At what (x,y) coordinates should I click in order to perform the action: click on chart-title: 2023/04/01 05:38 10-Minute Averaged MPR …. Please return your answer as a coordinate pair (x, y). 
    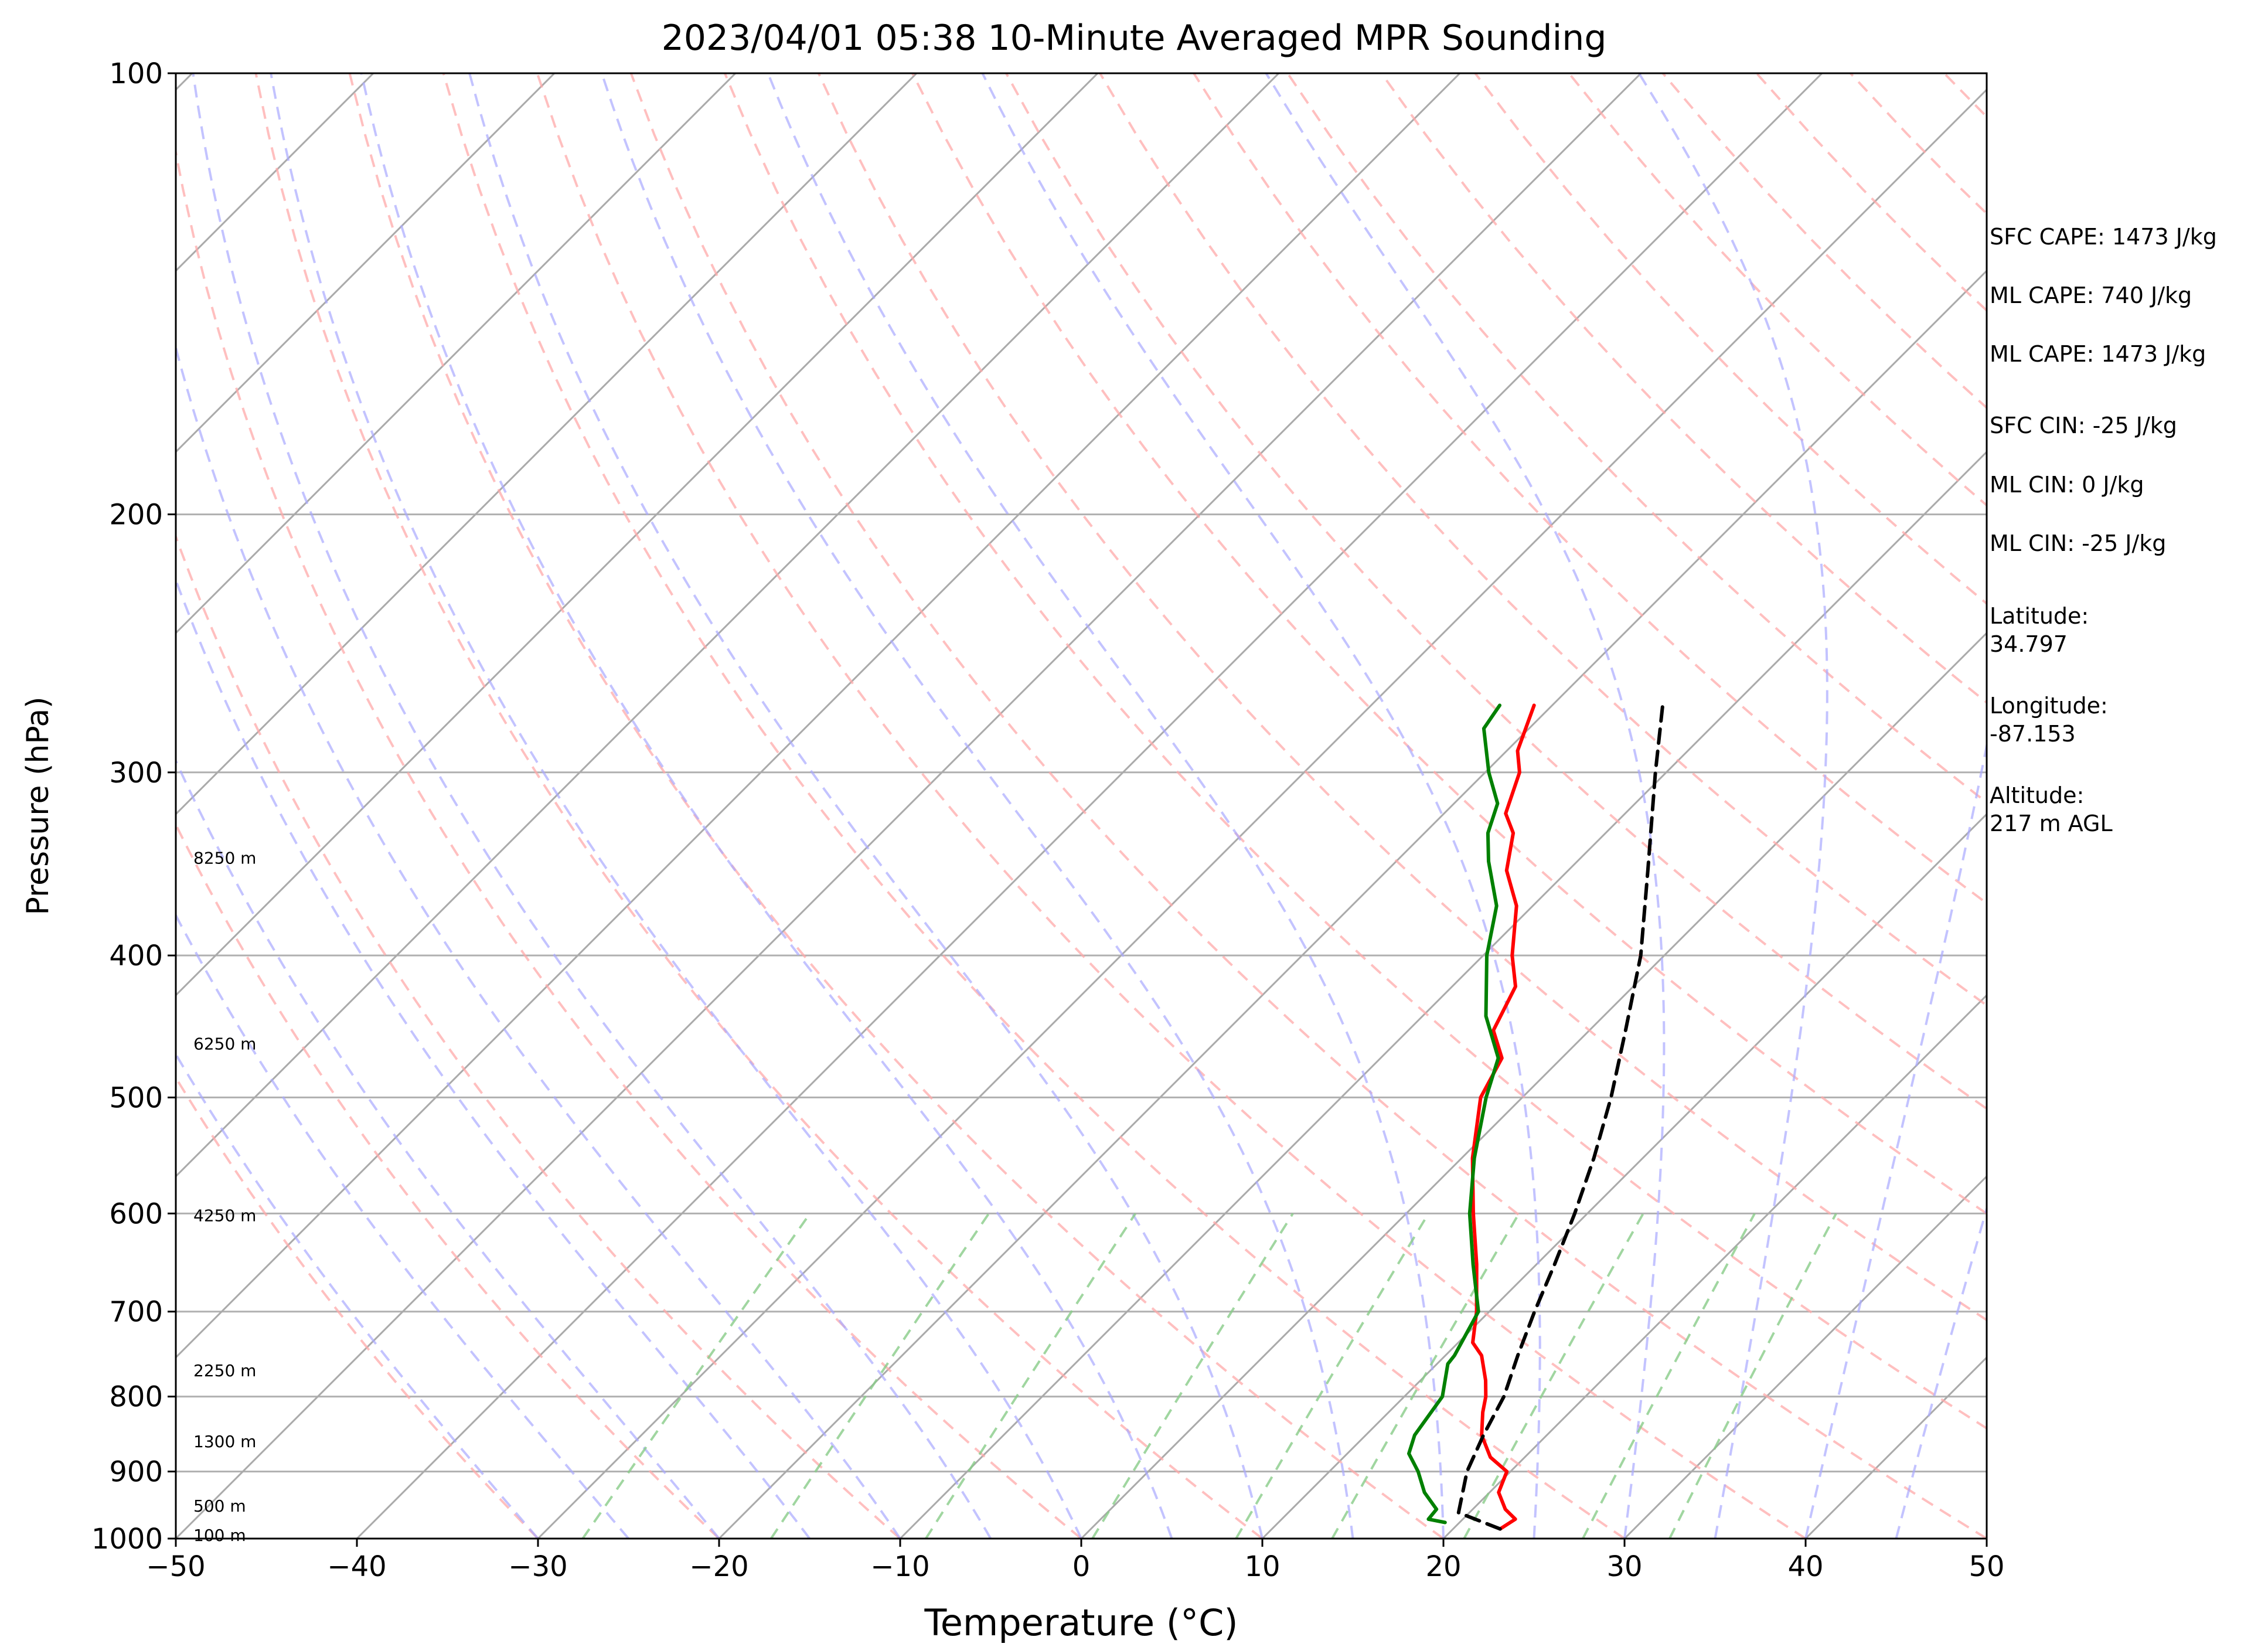
    Looking at the image, I should click on (1134, 38).